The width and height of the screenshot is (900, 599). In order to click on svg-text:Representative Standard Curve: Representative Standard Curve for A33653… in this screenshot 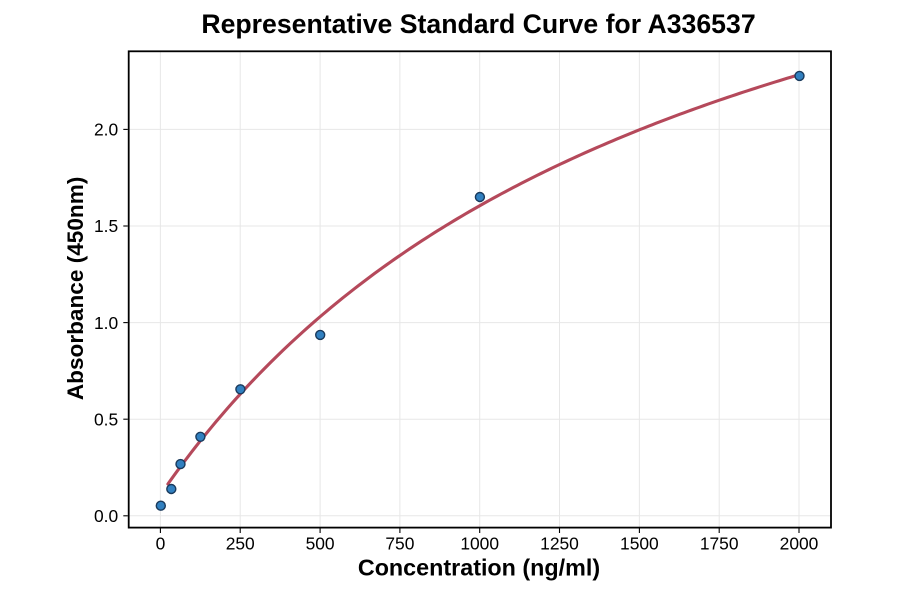, I will do `click(478, 24)`.